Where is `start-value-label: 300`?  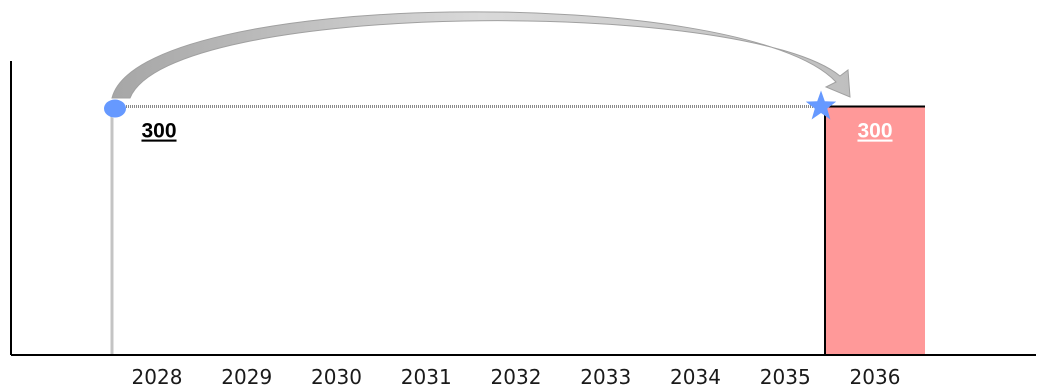
start-value-label: 300 is located at coordinates (158, 131).